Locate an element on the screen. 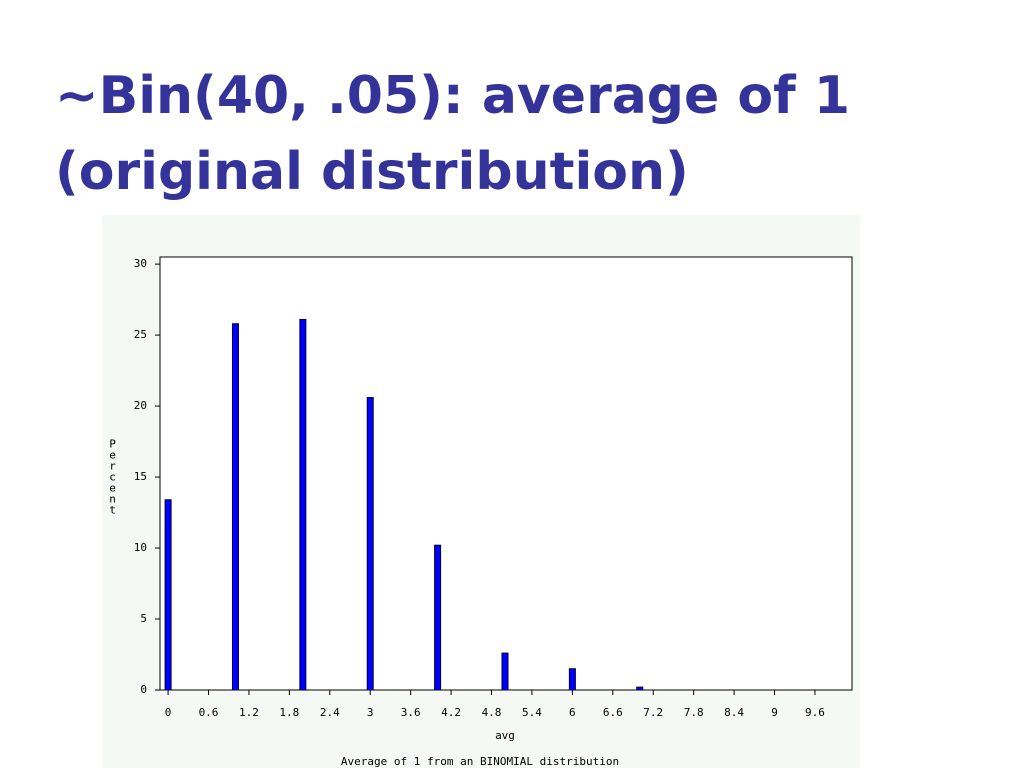  x-tick-label: 7.2 is located at coordinates (653, 712).